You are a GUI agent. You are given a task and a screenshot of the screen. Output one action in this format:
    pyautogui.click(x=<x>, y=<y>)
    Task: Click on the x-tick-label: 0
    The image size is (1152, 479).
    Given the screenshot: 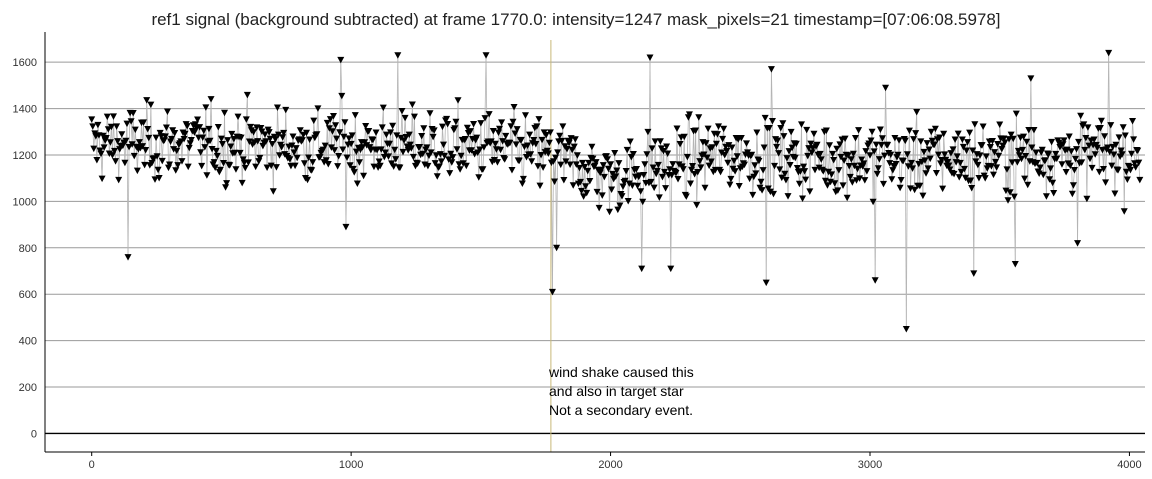 What is the action you would take?
    pyautogui.click(x=92, y=465)
    